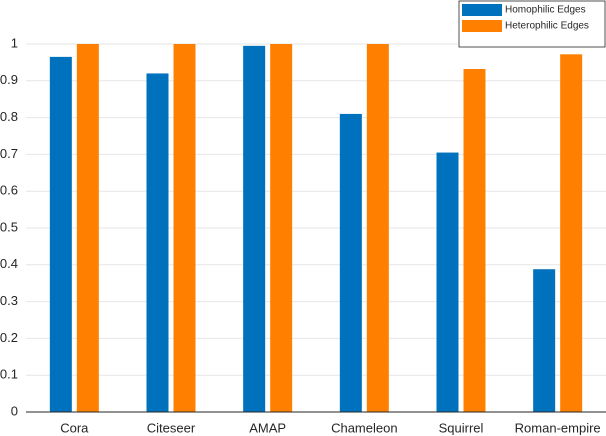 The width and height of the screenshot is (606, 436). I want to click on y-tick-label: 0.8, so click(9, 116).